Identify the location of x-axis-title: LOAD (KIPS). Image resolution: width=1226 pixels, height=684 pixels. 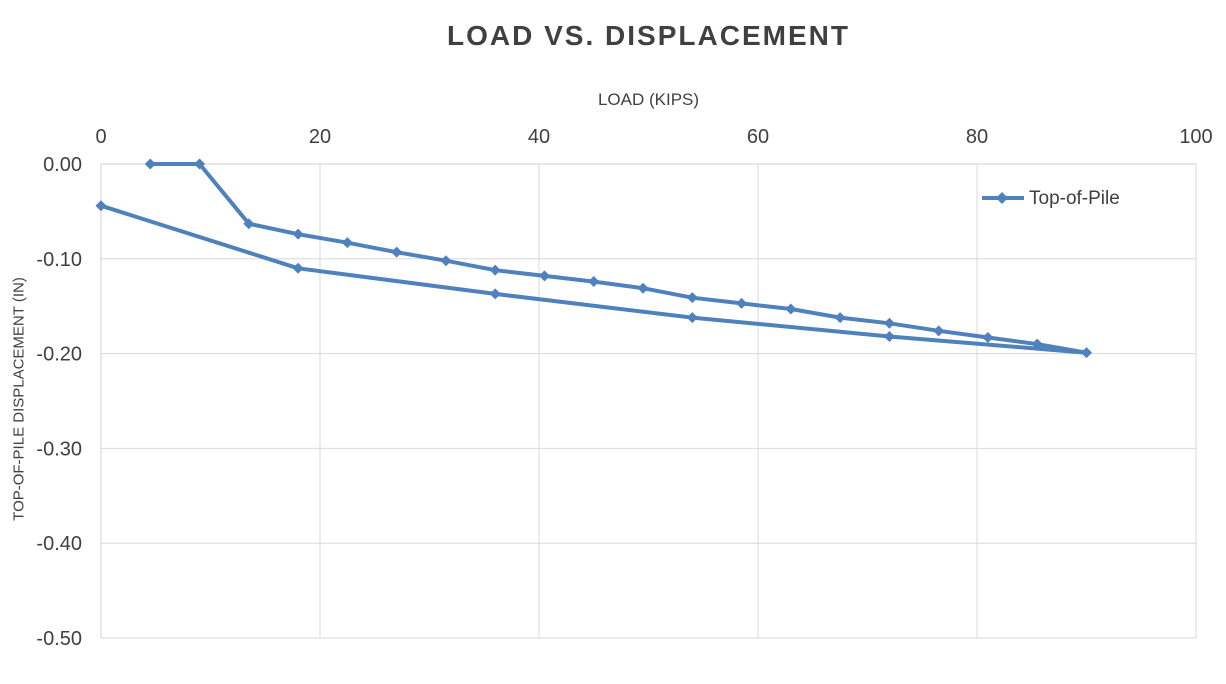
(648, 99).